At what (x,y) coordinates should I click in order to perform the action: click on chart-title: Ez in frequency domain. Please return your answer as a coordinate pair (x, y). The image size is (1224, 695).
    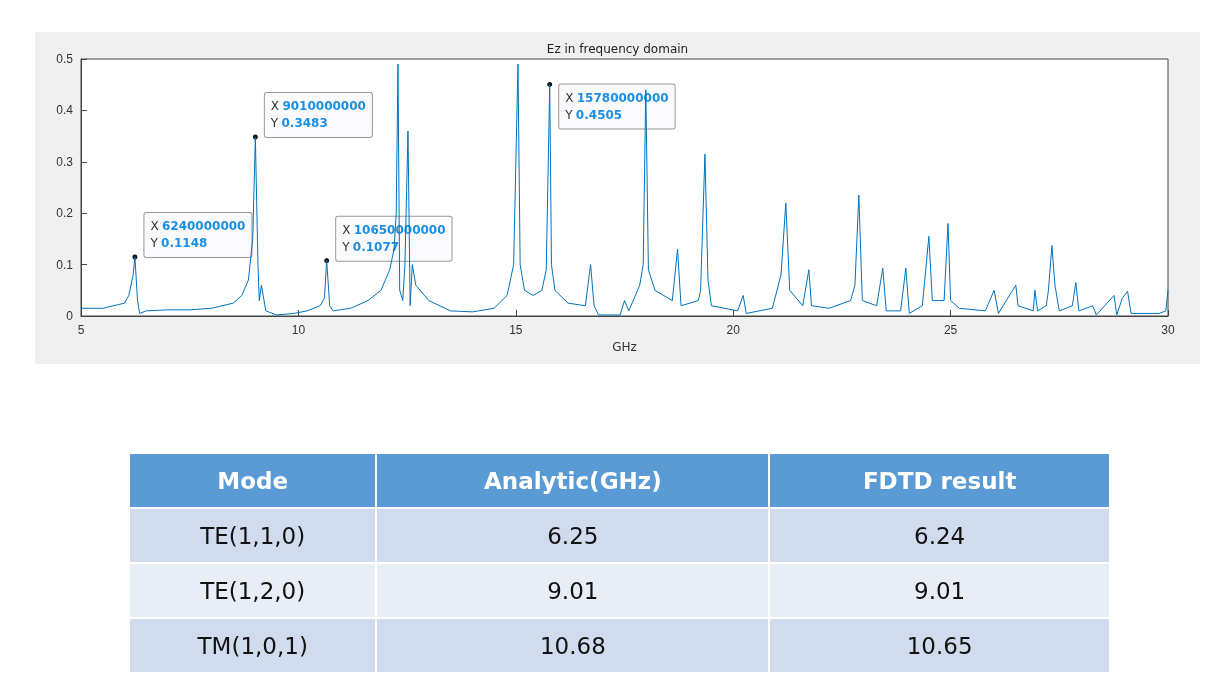
    Looking at the image, I should click on (617, 49).